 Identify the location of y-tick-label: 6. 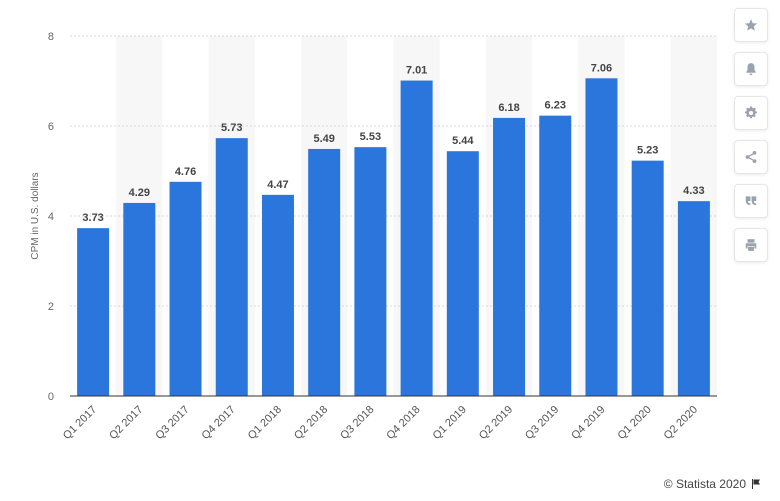
(51, 127).